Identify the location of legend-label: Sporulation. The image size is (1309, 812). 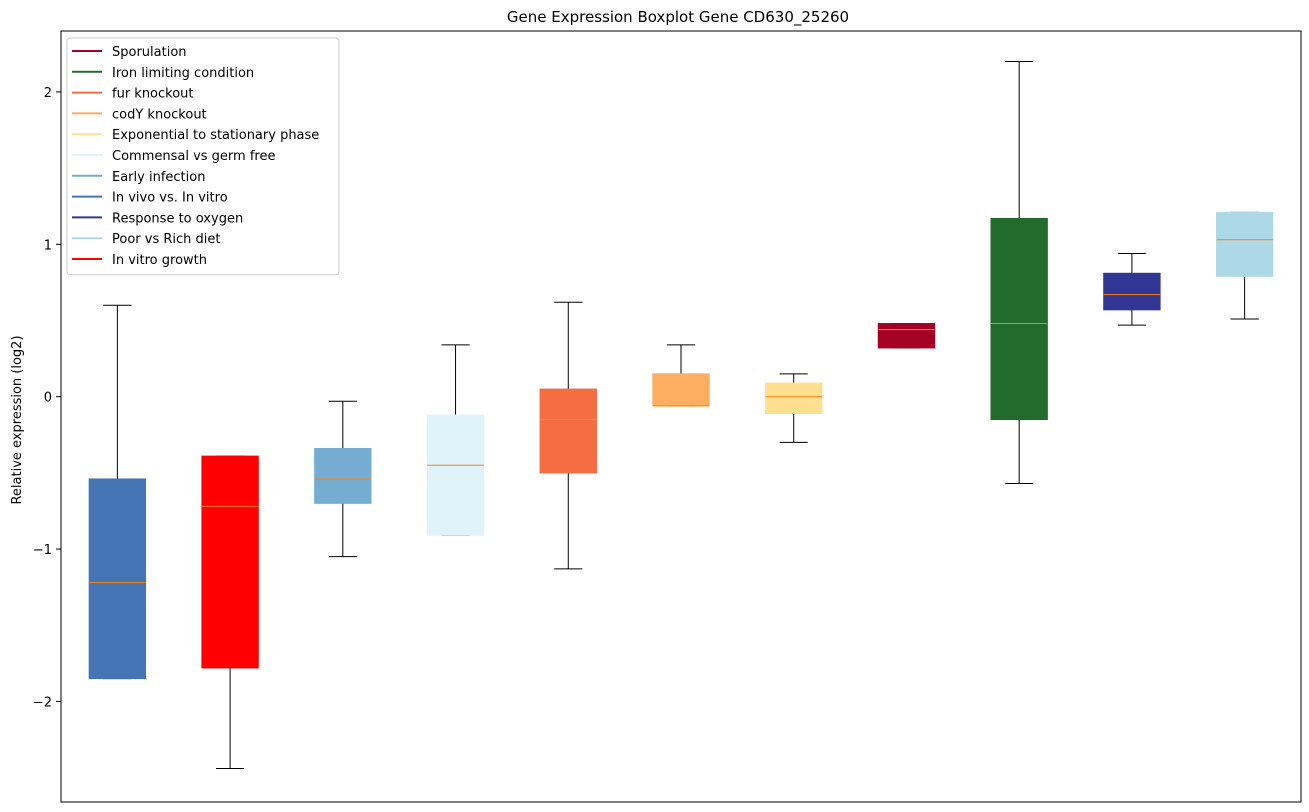
(149, 52).